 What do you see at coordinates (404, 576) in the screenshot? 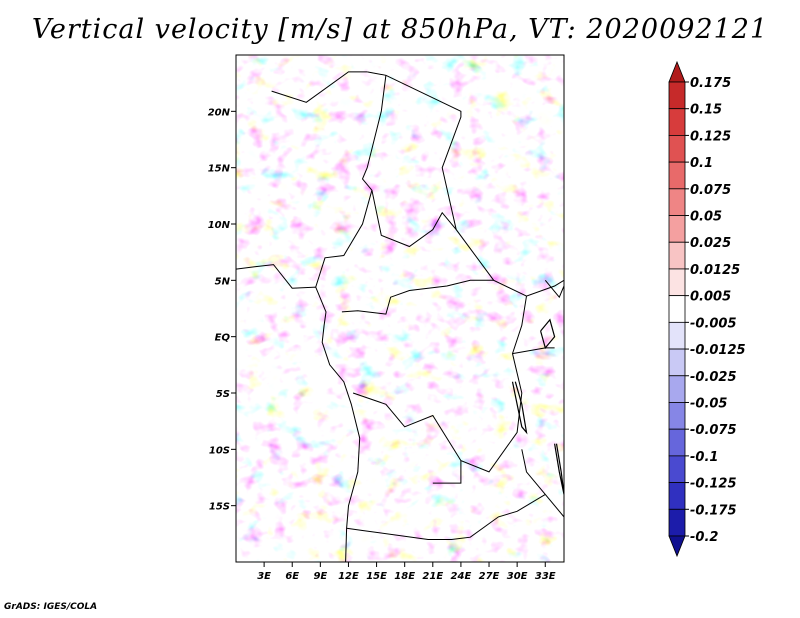
I see `x-tick-label: 18E` at bounding box center [404, 576].